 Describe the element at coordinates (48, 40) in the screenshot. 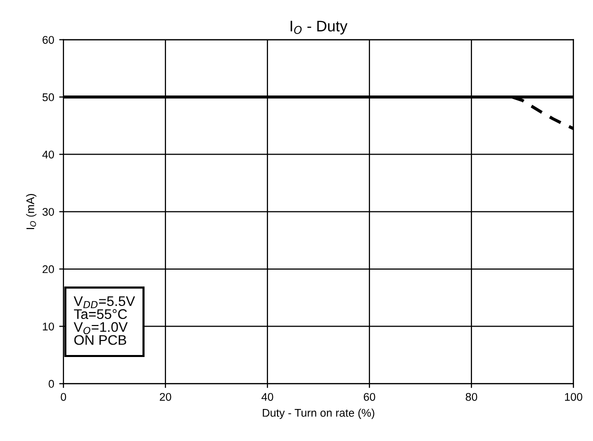

I see `y-tick-label: 60` at that location.